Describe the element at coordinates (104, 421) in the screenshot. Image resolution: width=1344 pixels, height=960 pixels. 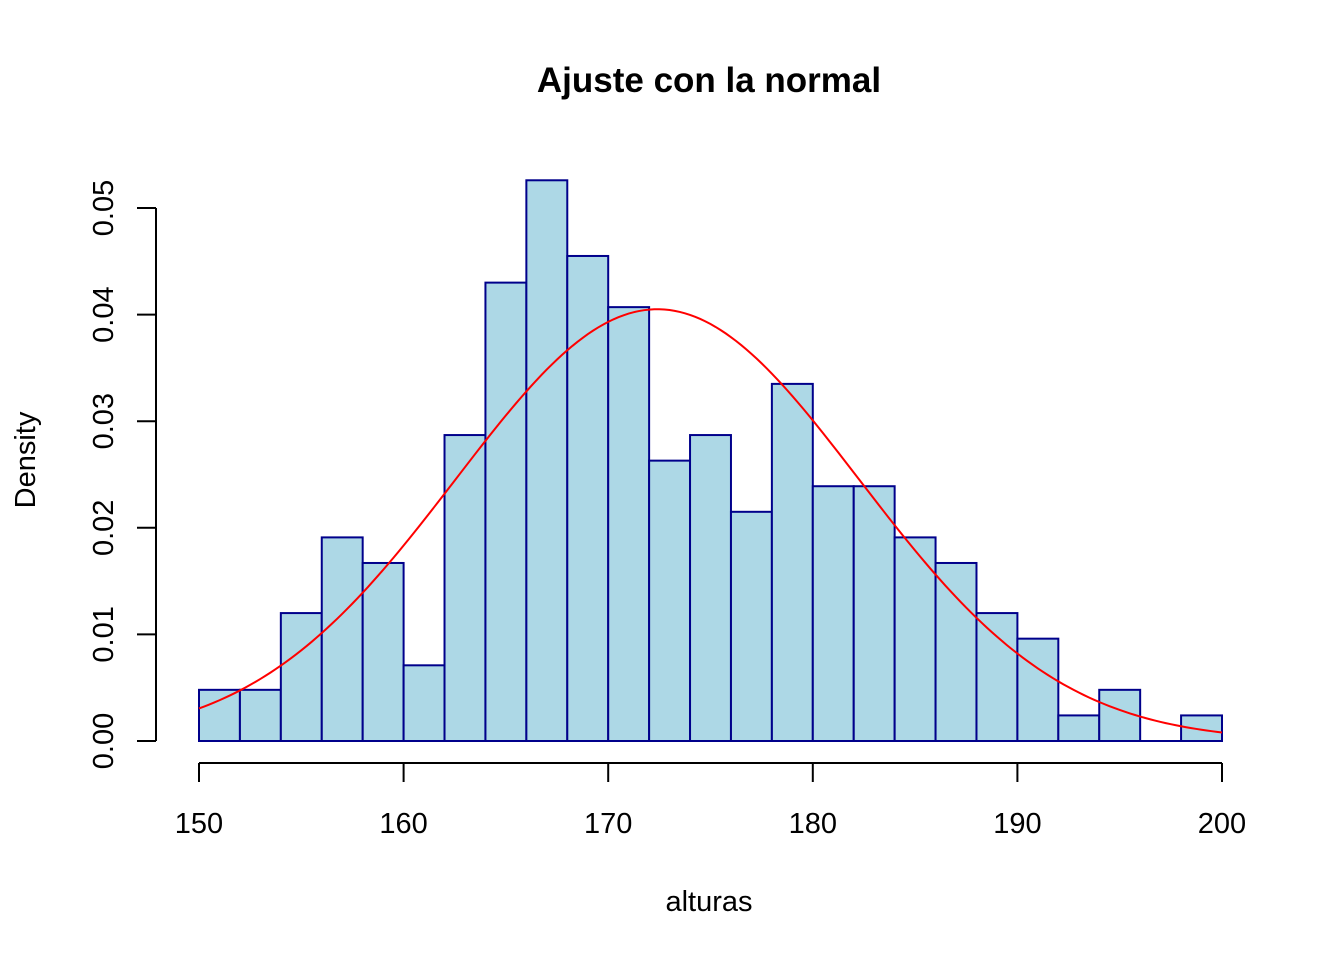
I see `y-tick-label-3: 0.03` at that location.